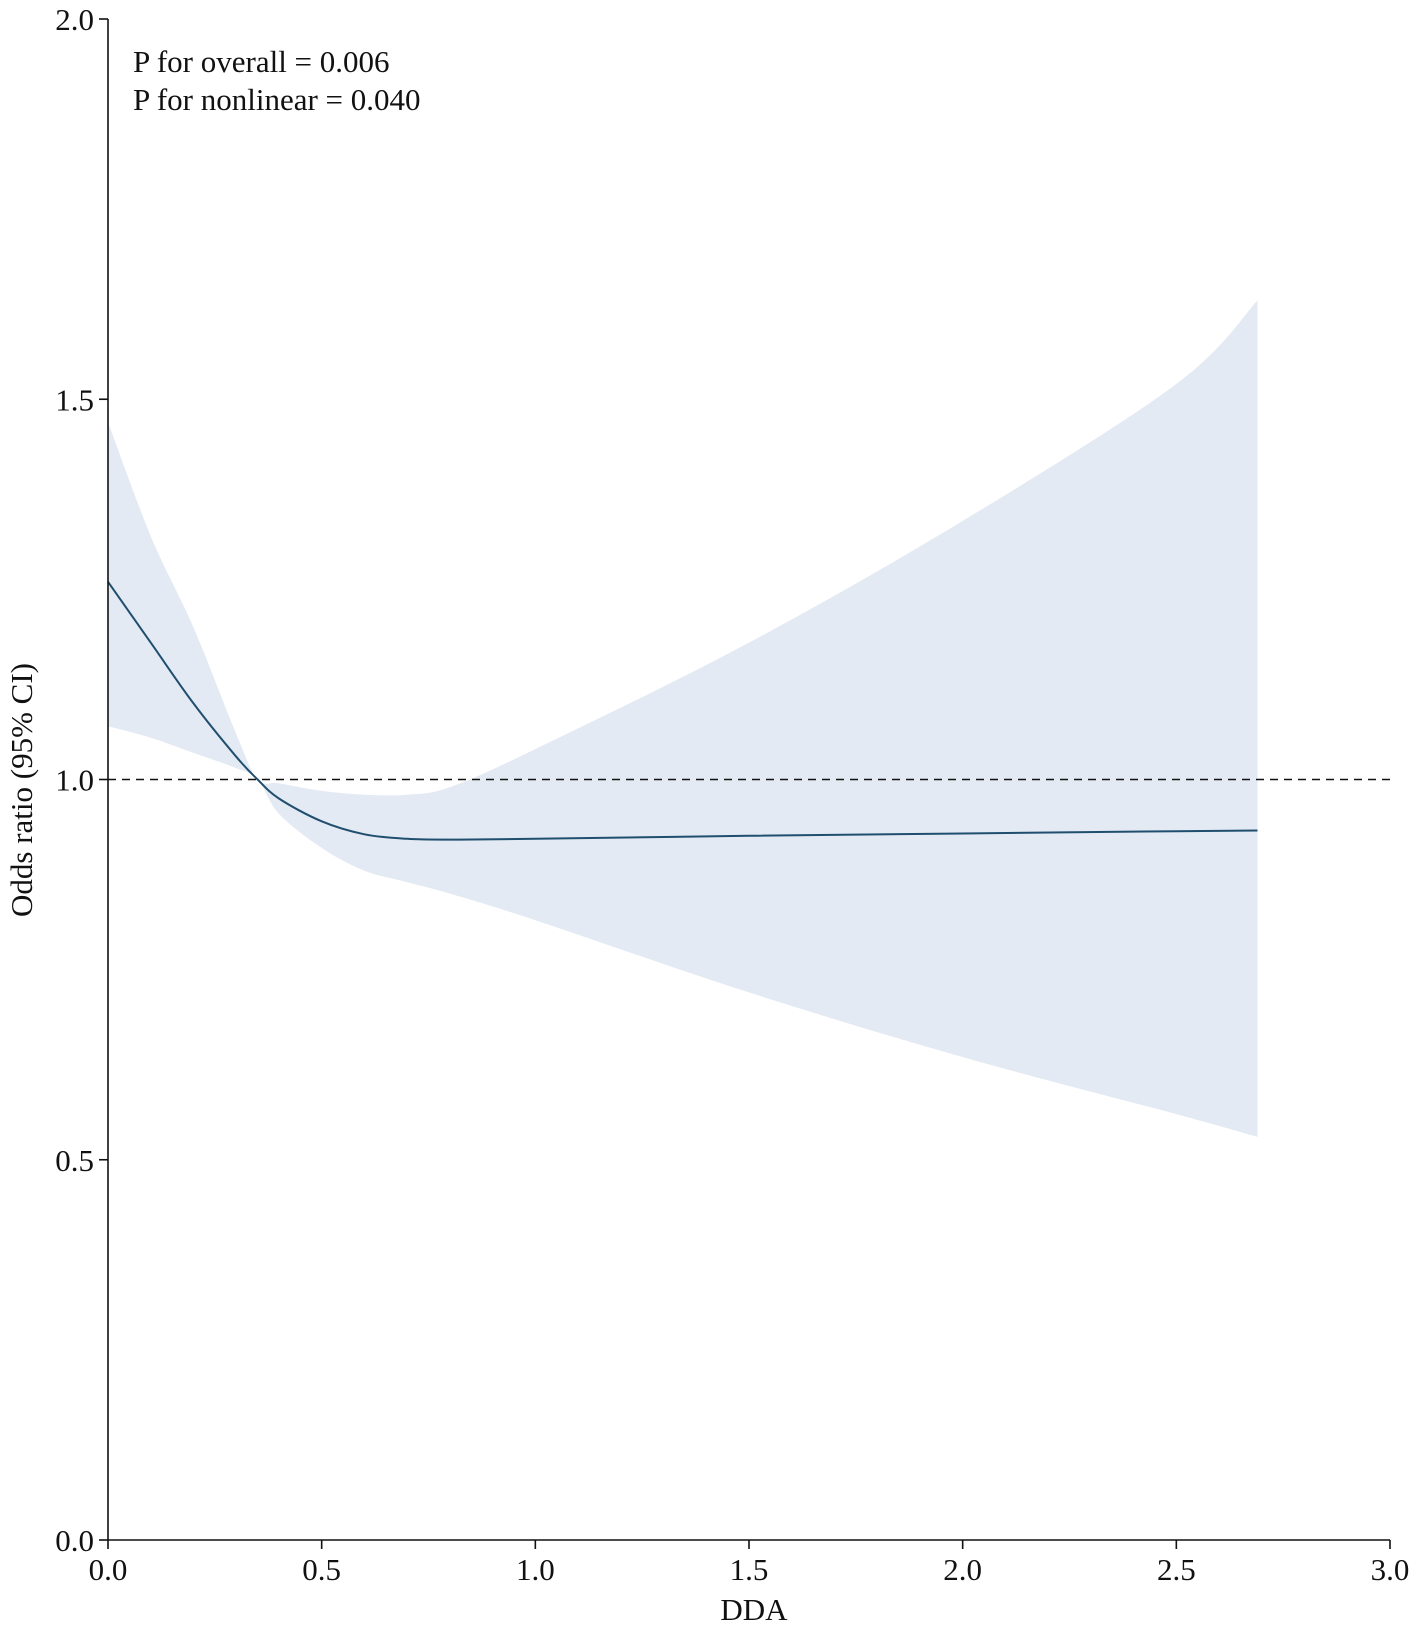 This screenshot has width=1418, height=1627. What do you see at coordinates (277, 99) in the screenshot?
I see `p-nonlinear-annotation: P for nonlinear = 0.040` at bounding box center [277, 99].